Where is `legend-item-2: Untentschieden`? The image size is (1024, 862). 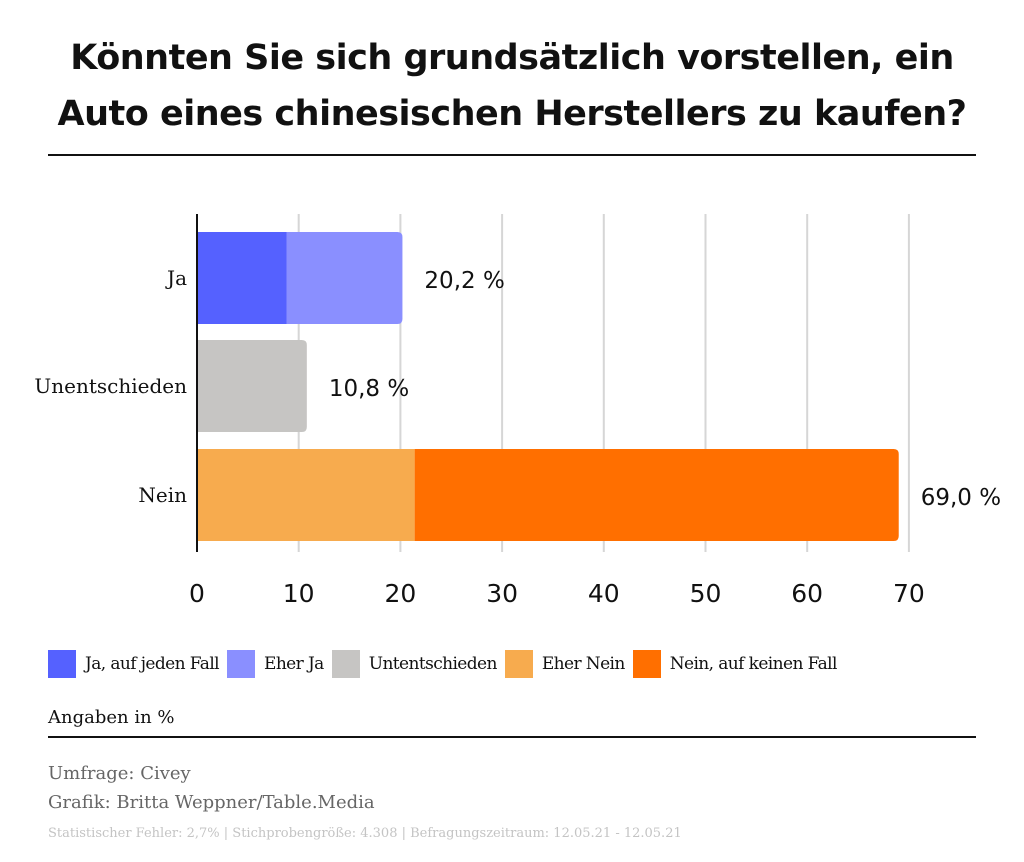
legend-item-2: Untentschieden is located at coordinates (414, 664).